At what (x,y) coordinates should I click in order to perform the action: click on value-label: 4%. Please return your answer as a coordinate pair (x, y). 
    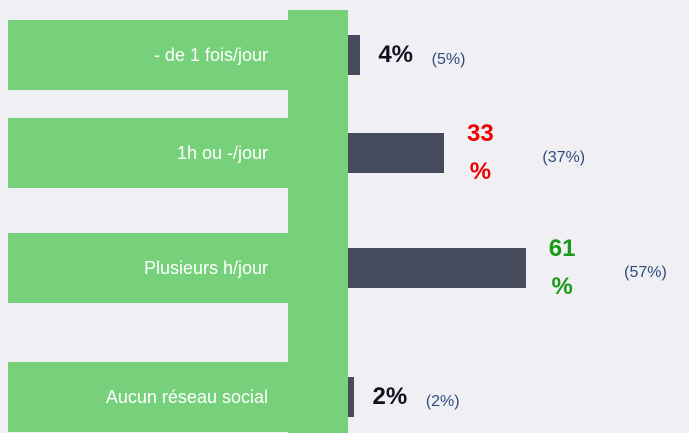
    Looking at the image, I should click on (396, 54).